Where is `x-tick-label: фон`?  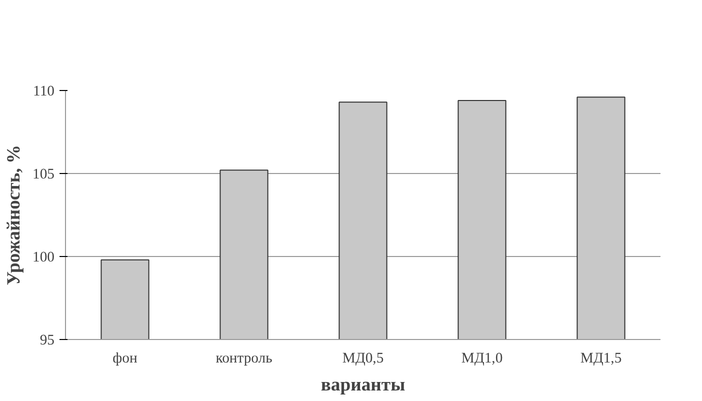 x-tick-label: фон is located at coordinates (125, 358).